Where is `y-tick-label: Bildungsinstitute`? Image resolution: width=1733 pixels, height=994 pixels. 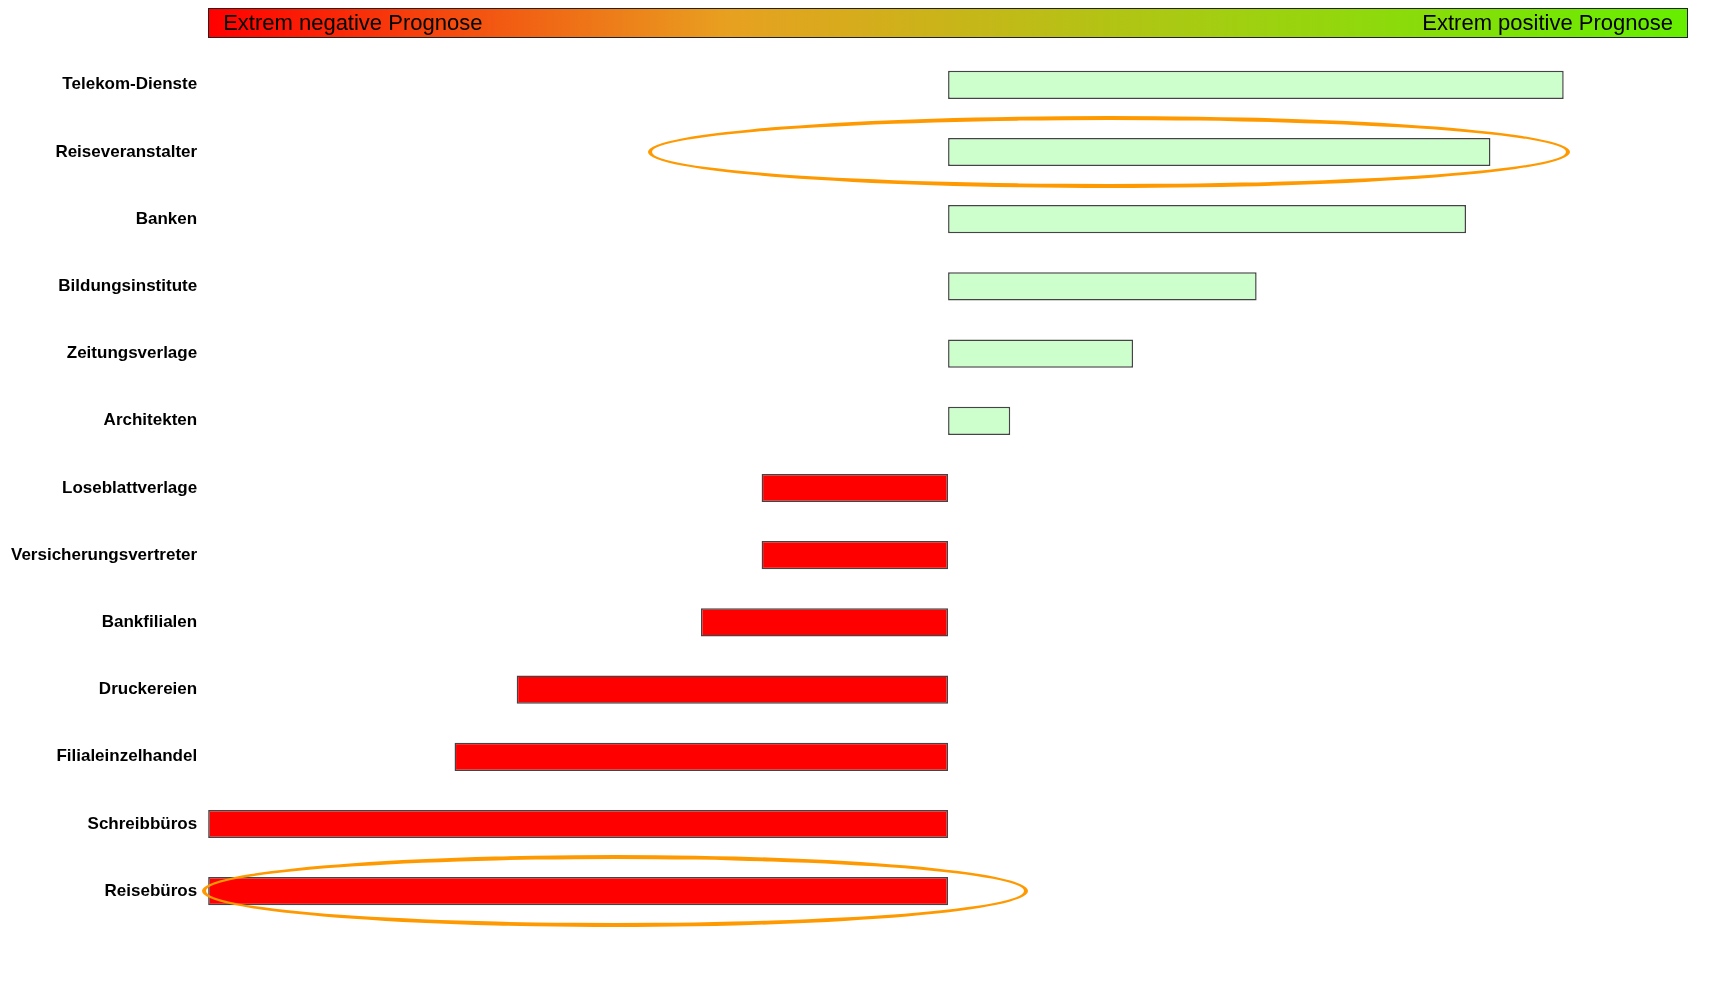
y-tick-label: Bildungsinstitute is located at coordinates (128, 286).